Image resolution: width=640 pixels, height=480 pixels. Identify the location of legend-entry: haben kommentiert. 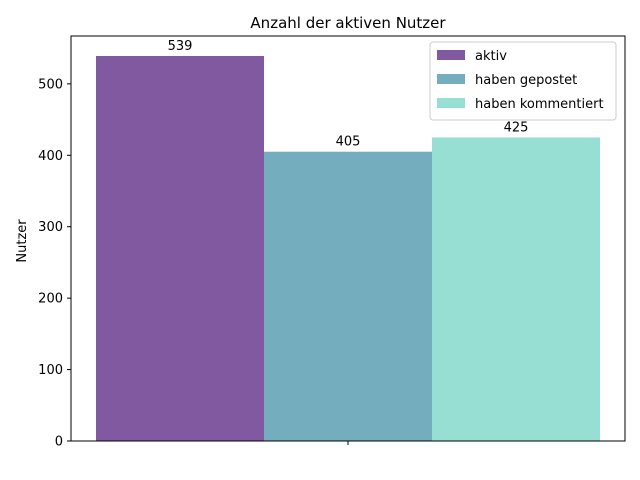
(539, 104).